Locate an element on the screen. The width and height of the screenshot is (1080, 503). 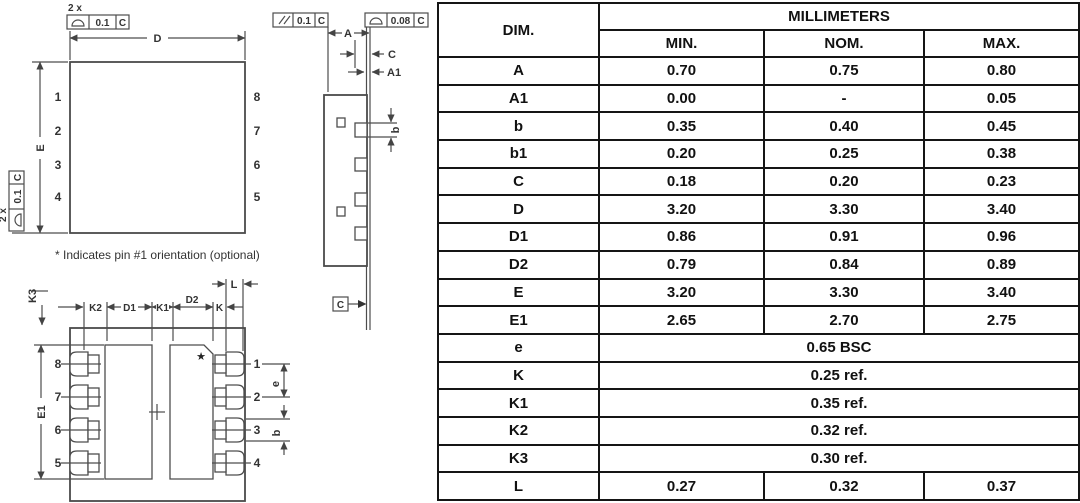
pin-number: 3 is located at coordinates (58, 165).